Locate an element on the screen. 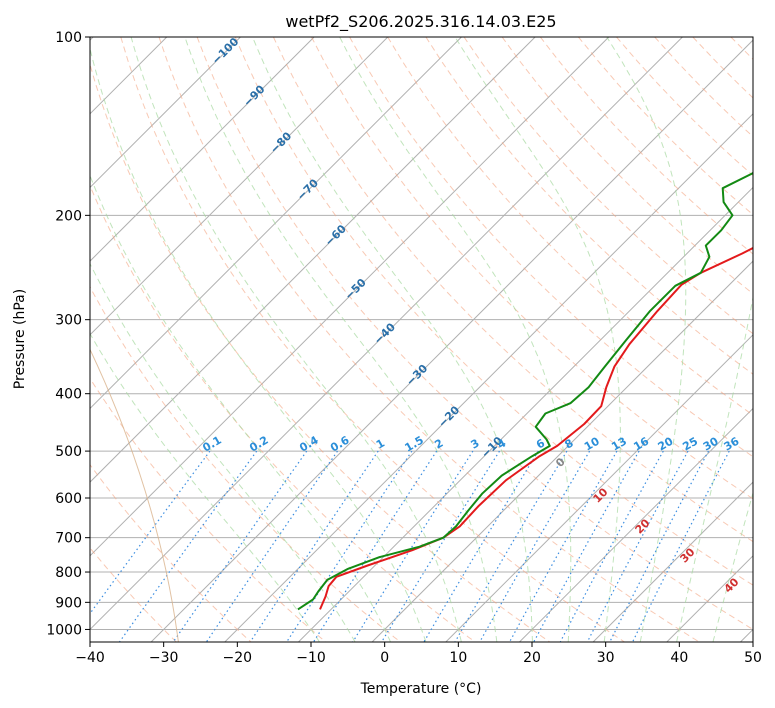 Image resolution: width=775 pixels, height=708 pixels. y-tick-label: 700 is located at coordinates (68, 539).